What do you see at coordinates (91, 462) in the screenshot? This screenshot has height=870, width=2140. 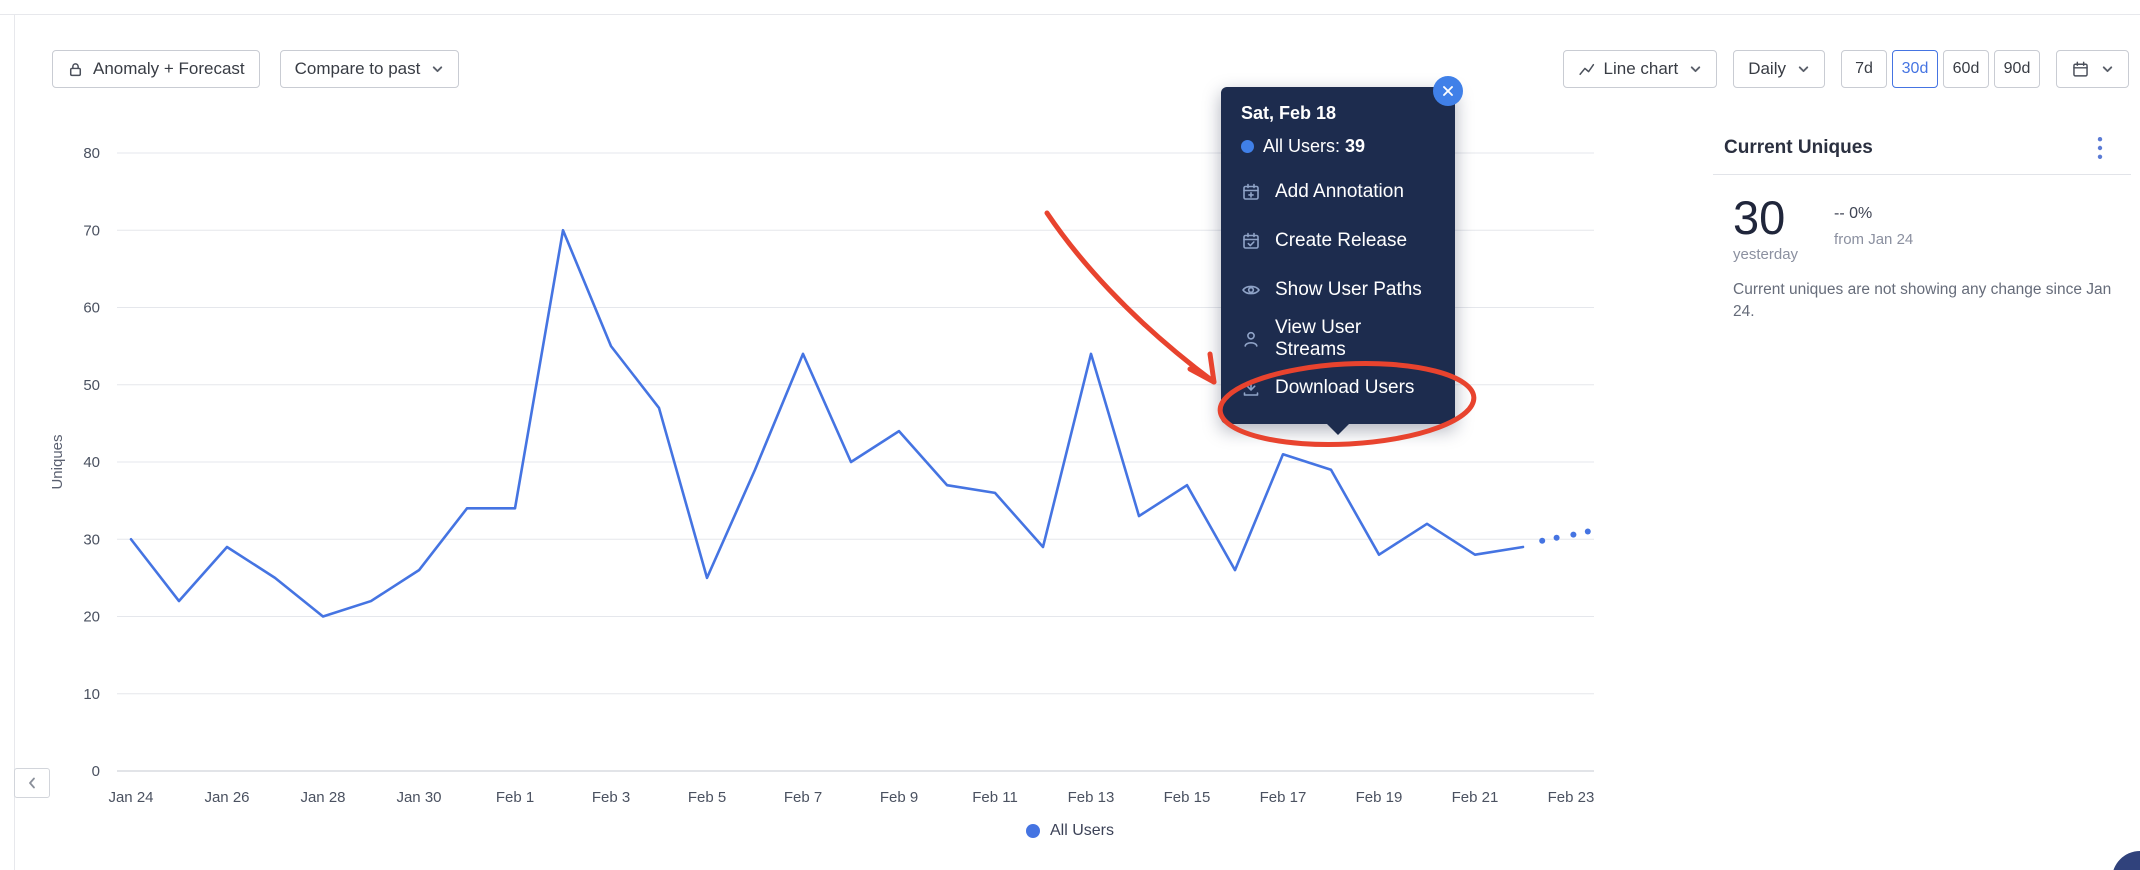 I see `svg-text: 40` at bounding box center [91, 462].